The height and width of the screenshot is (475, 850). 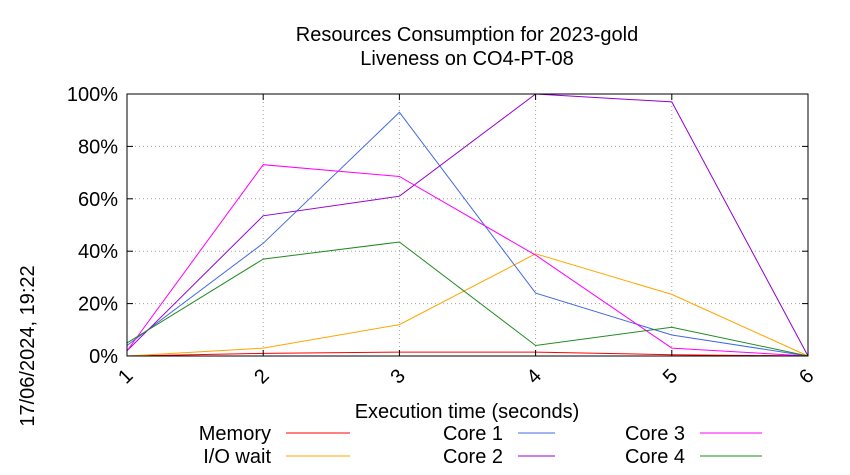 I want to click on legend-label-core-4: Core 4, so click(x=655, y=457).